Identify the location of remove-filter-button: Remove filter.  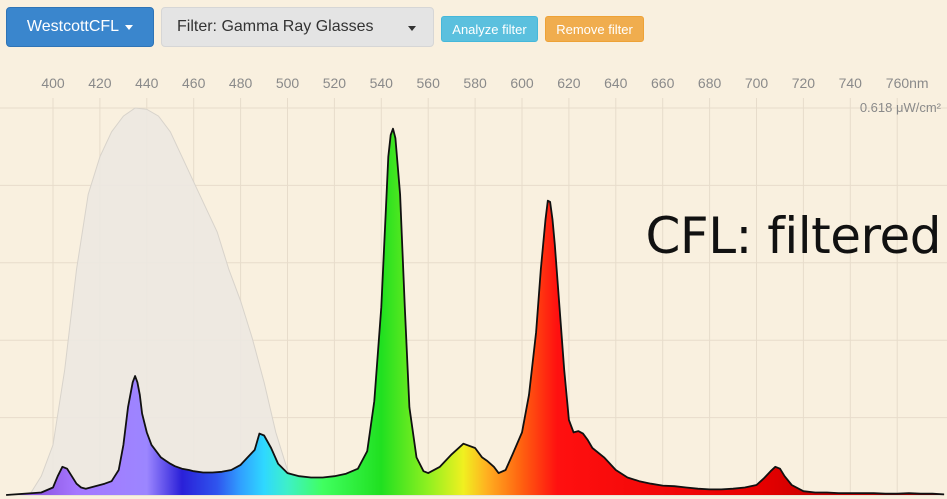
(594, 29).